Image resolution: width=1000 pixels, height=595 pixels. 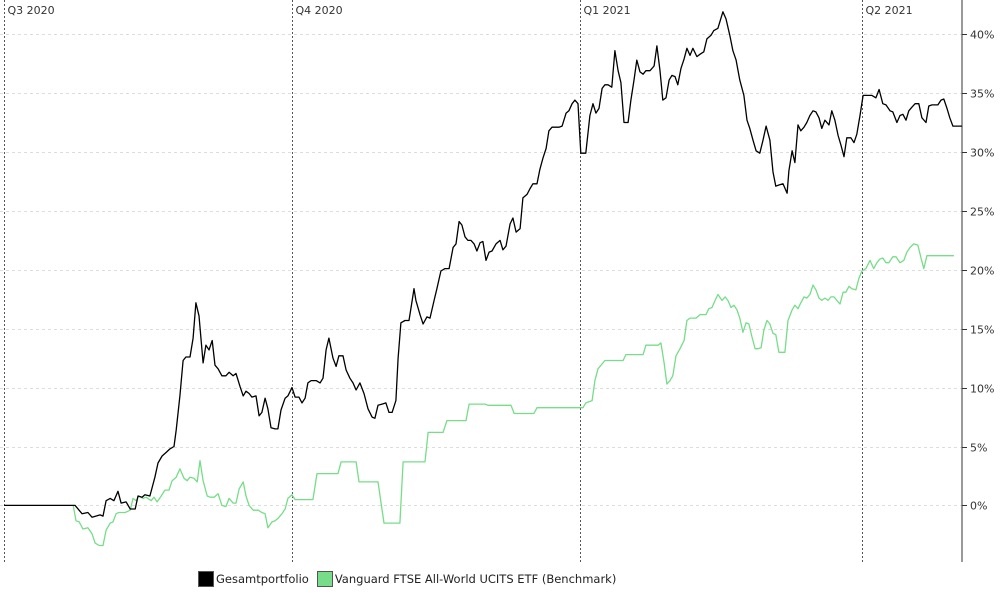 What do you see at coordinates (982, 271) in the screenshot?
I see `y-tick-label: 20%` at bounding box center [982, 271].